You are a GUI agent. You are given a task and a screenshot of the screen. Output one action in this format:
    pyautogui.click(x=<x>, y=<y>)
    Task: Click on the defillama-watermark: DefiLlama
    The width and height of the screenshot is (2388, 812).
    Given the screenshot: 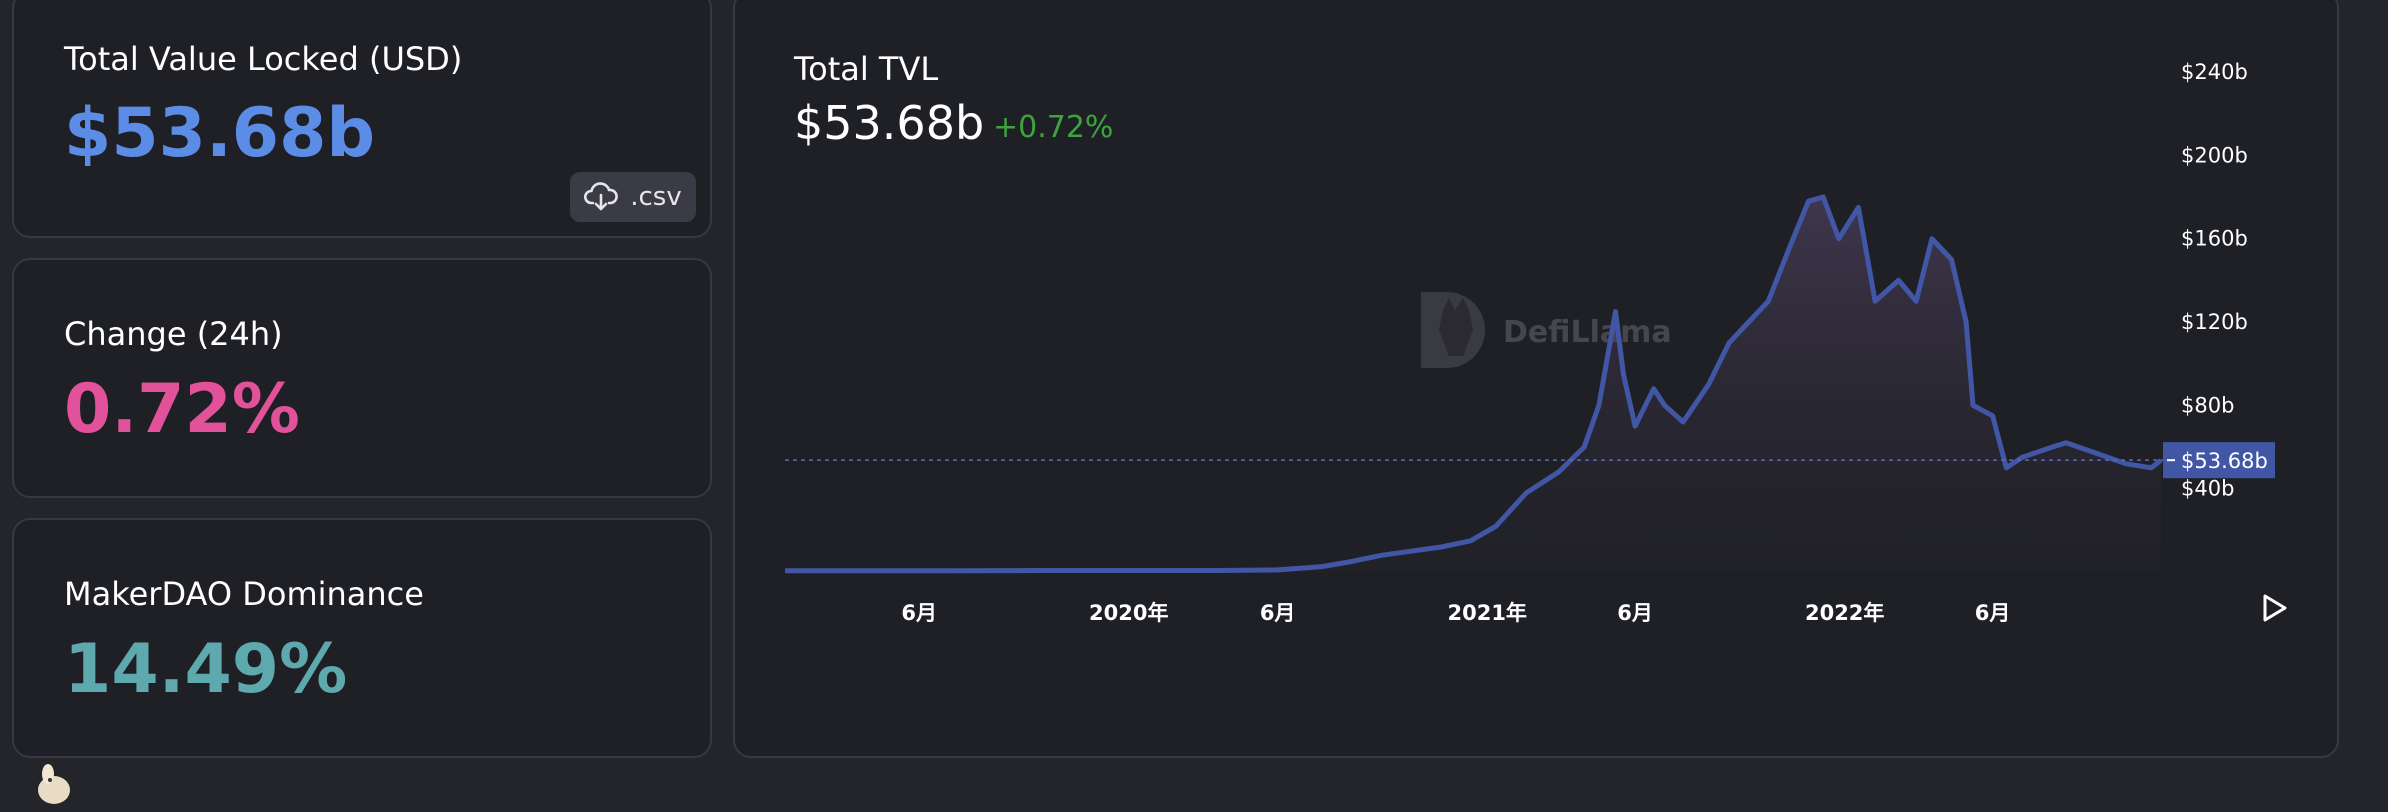 What is the action you would take?
    pyautogui.click(x=1546, y=330)
    